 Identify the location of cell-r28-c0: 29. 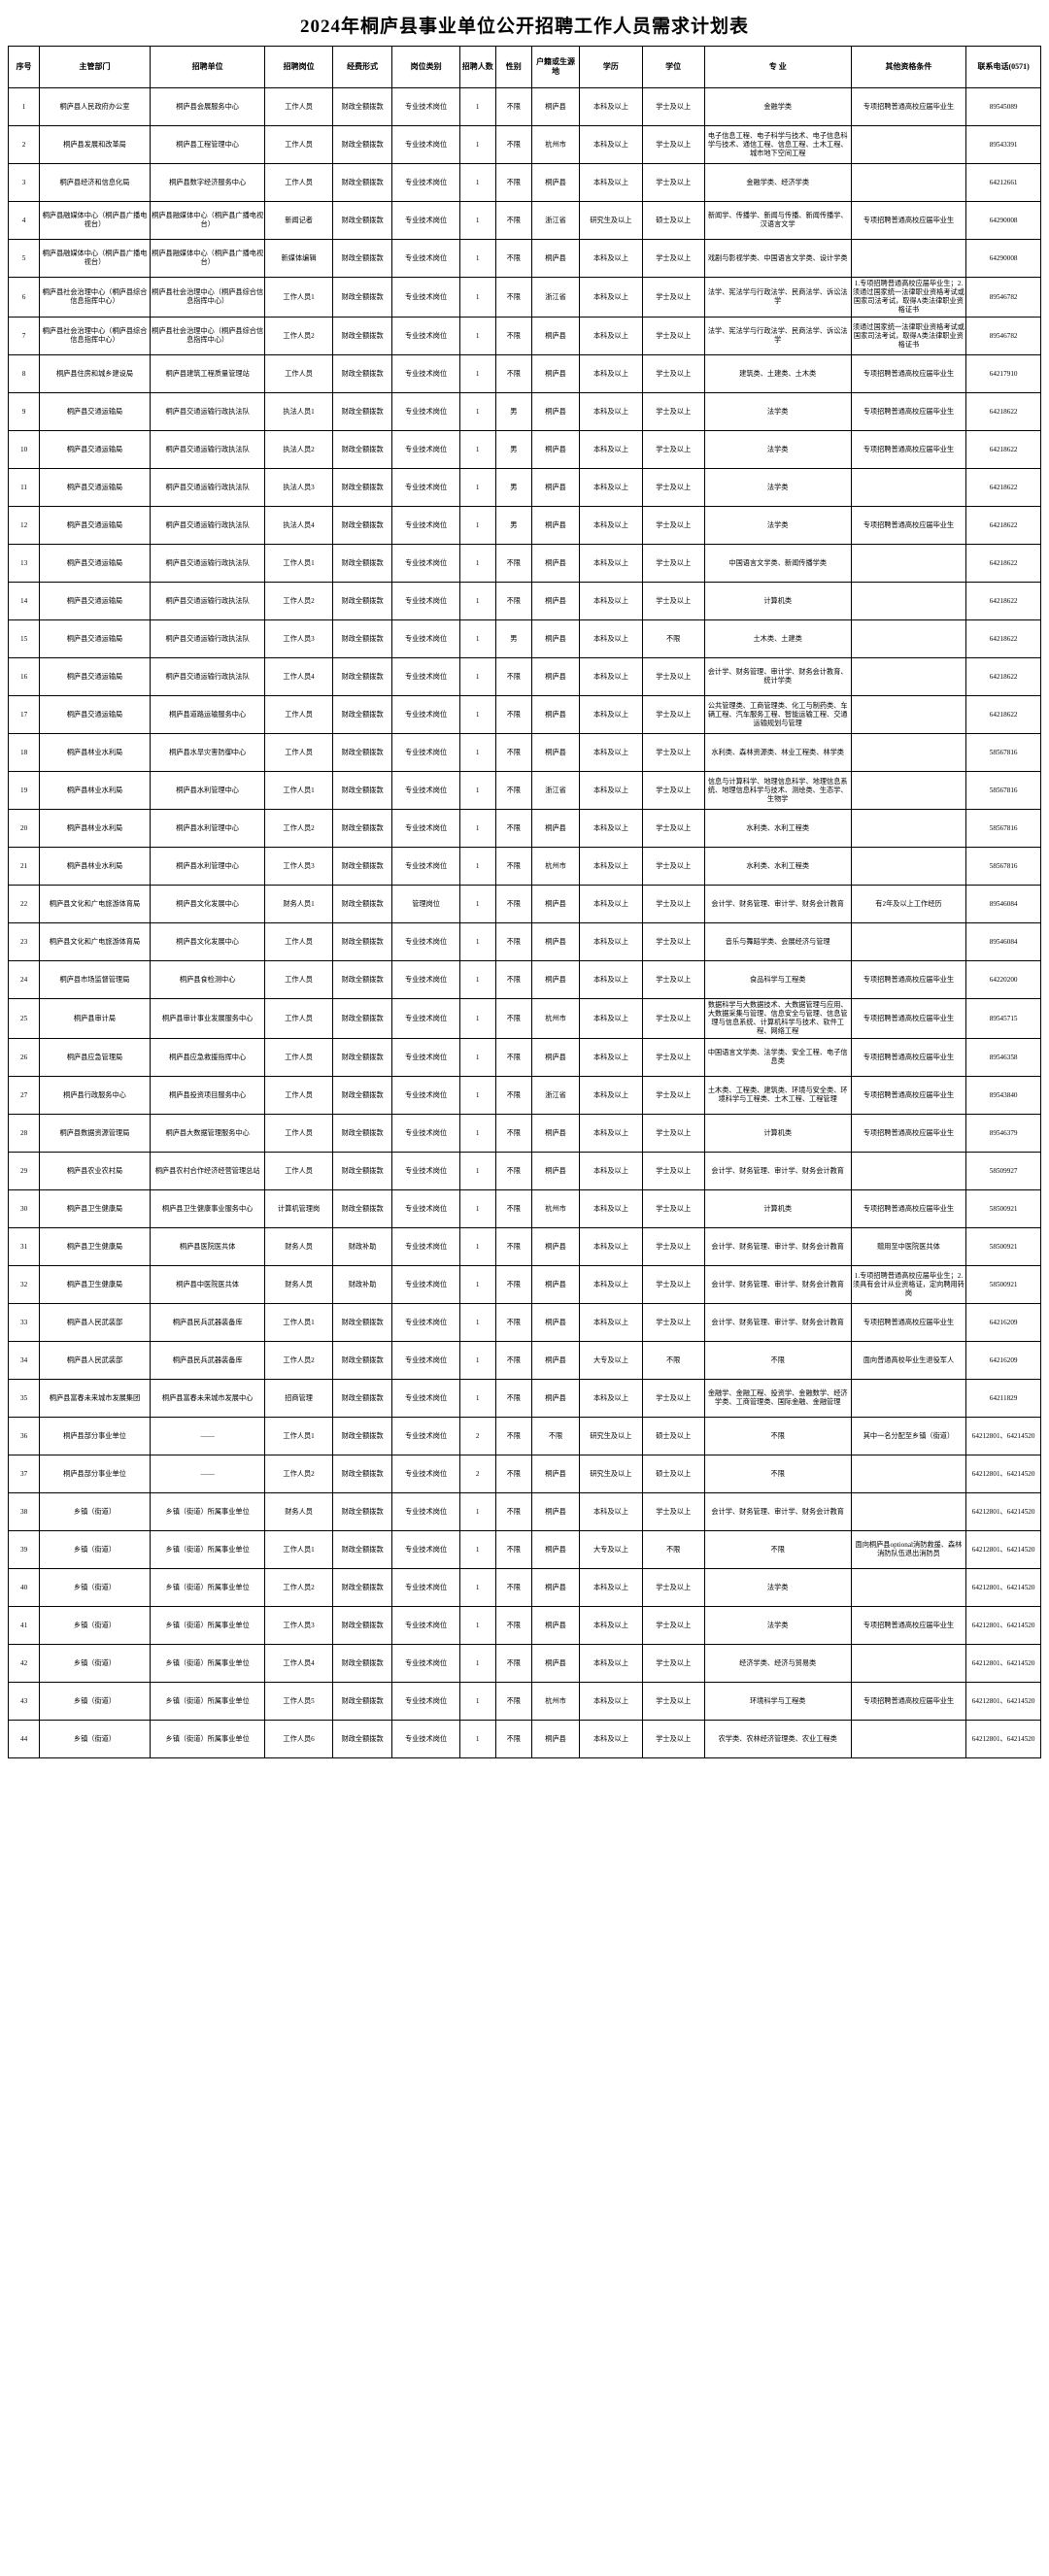
(24, 1171).